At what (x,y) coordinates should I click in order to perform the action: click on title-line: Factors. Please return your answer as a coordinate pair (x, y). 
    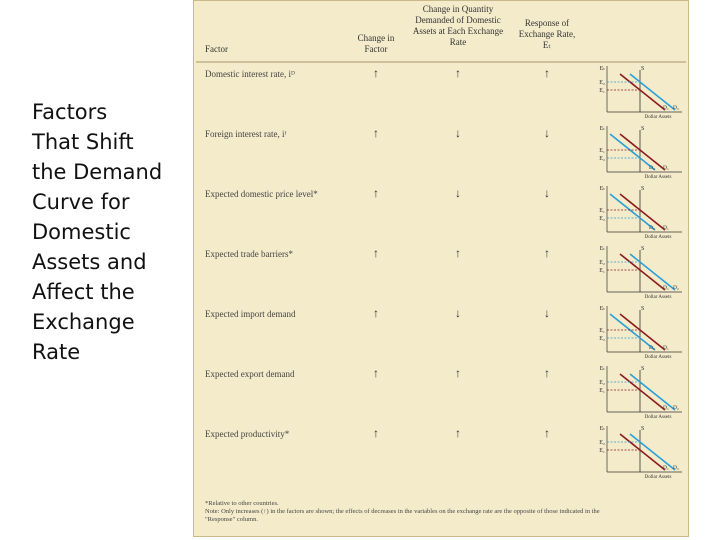
    Looking at the image, I should click on (70, 112).